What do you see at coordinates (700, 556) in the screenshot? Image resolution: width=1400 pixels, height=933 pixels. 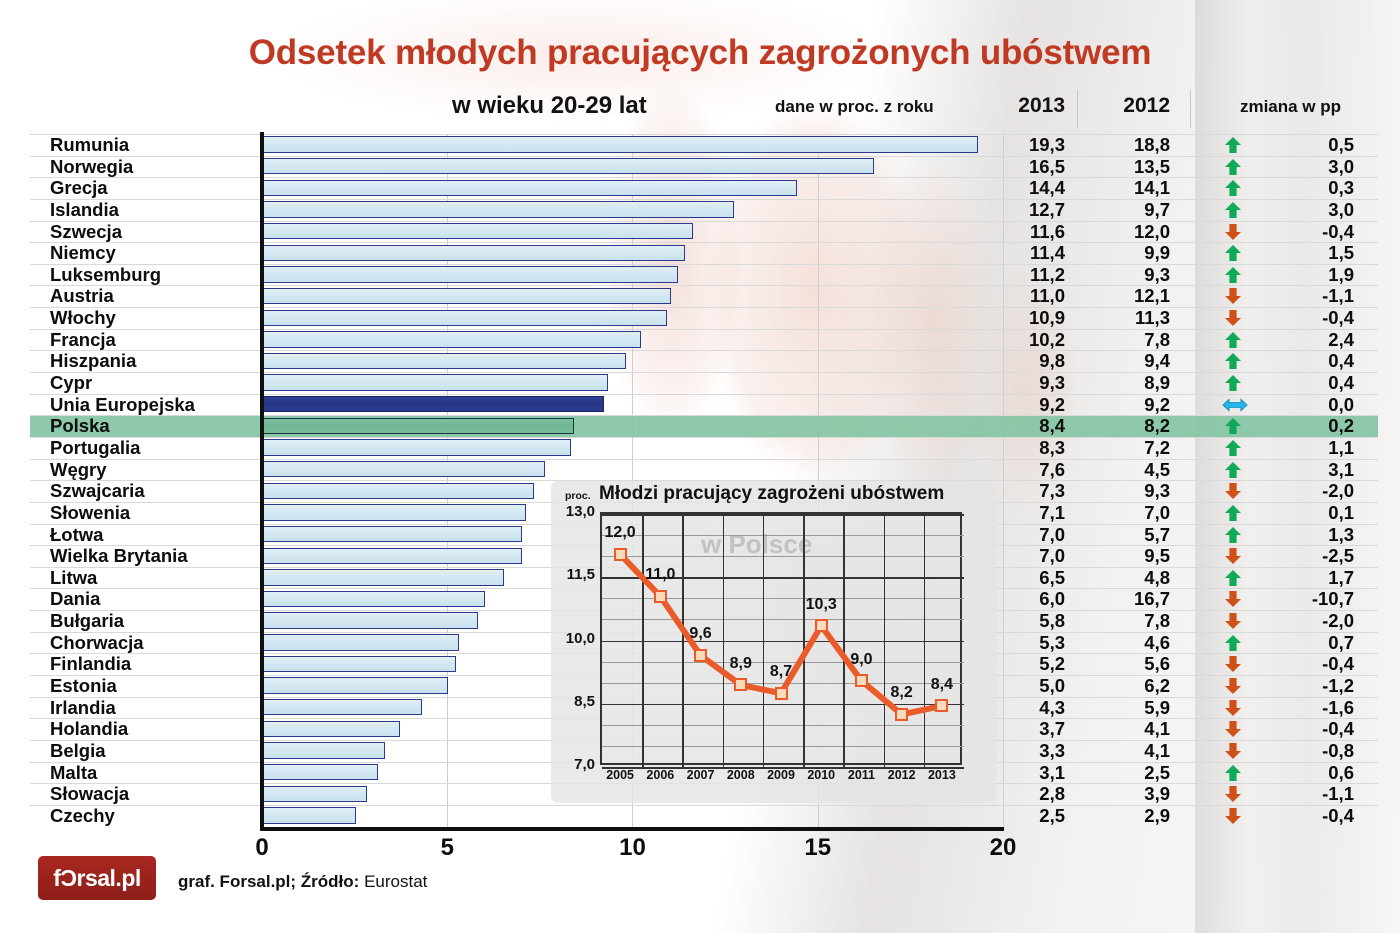 I see `table-row: Wielka Brytania 7,0 9,5 -2,5` at bounding box center [700, 556].